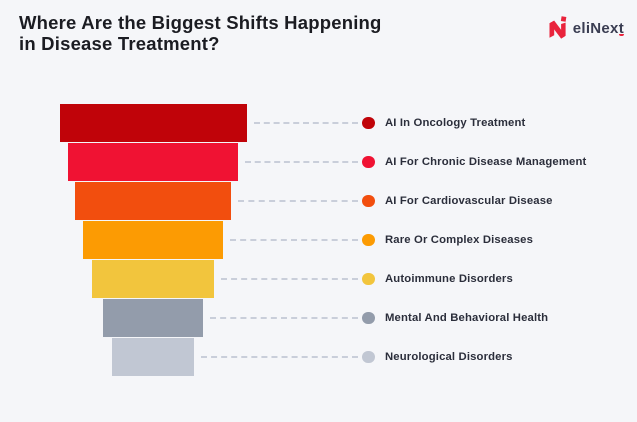 Image resolution: width=637 pixels, height=422 pixels. I want to click on funnel-row: AI For Cardiovascular Disease, so click(318, 201).